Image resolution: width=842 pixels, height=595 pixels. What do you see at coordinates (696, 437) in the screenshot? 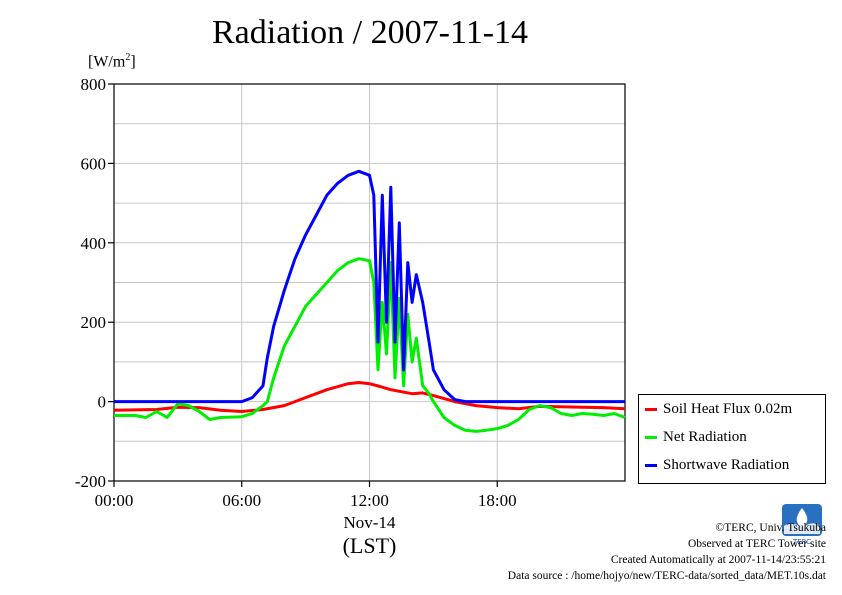
I see `legend-item-net-radiation: Net Radiation` at bounding box center [696, 437].